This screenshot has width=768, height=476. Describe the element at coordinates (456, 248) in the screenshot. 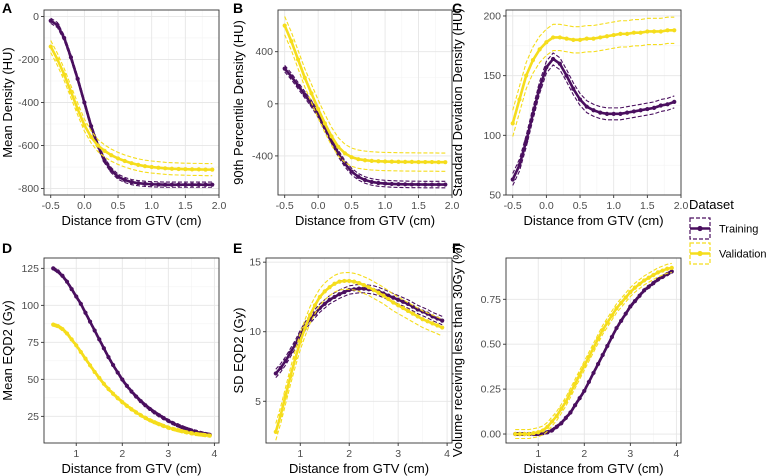

I see `panel-tag: F` at that location.